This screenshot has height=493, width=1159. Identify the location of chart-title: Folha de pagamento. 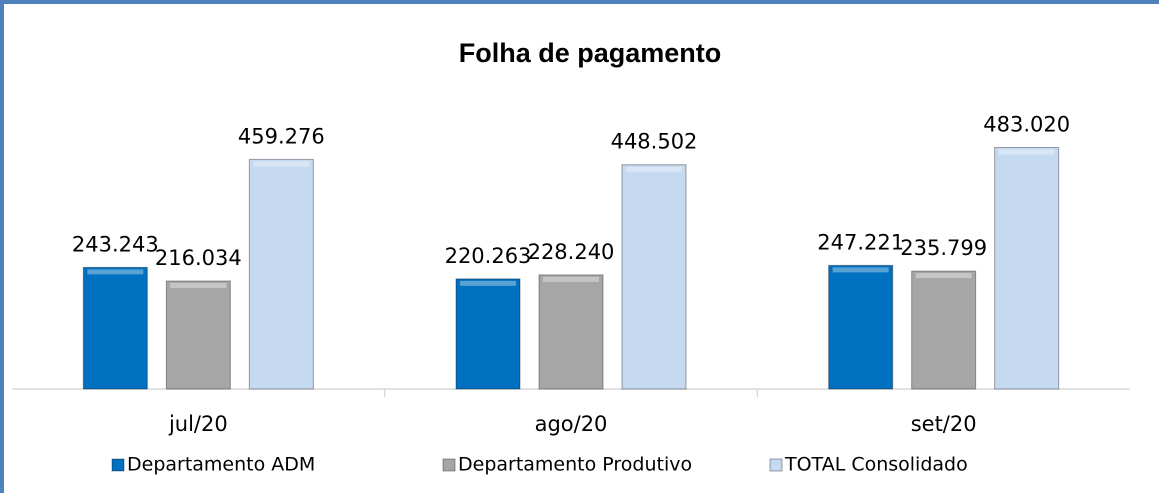
(590, 53).